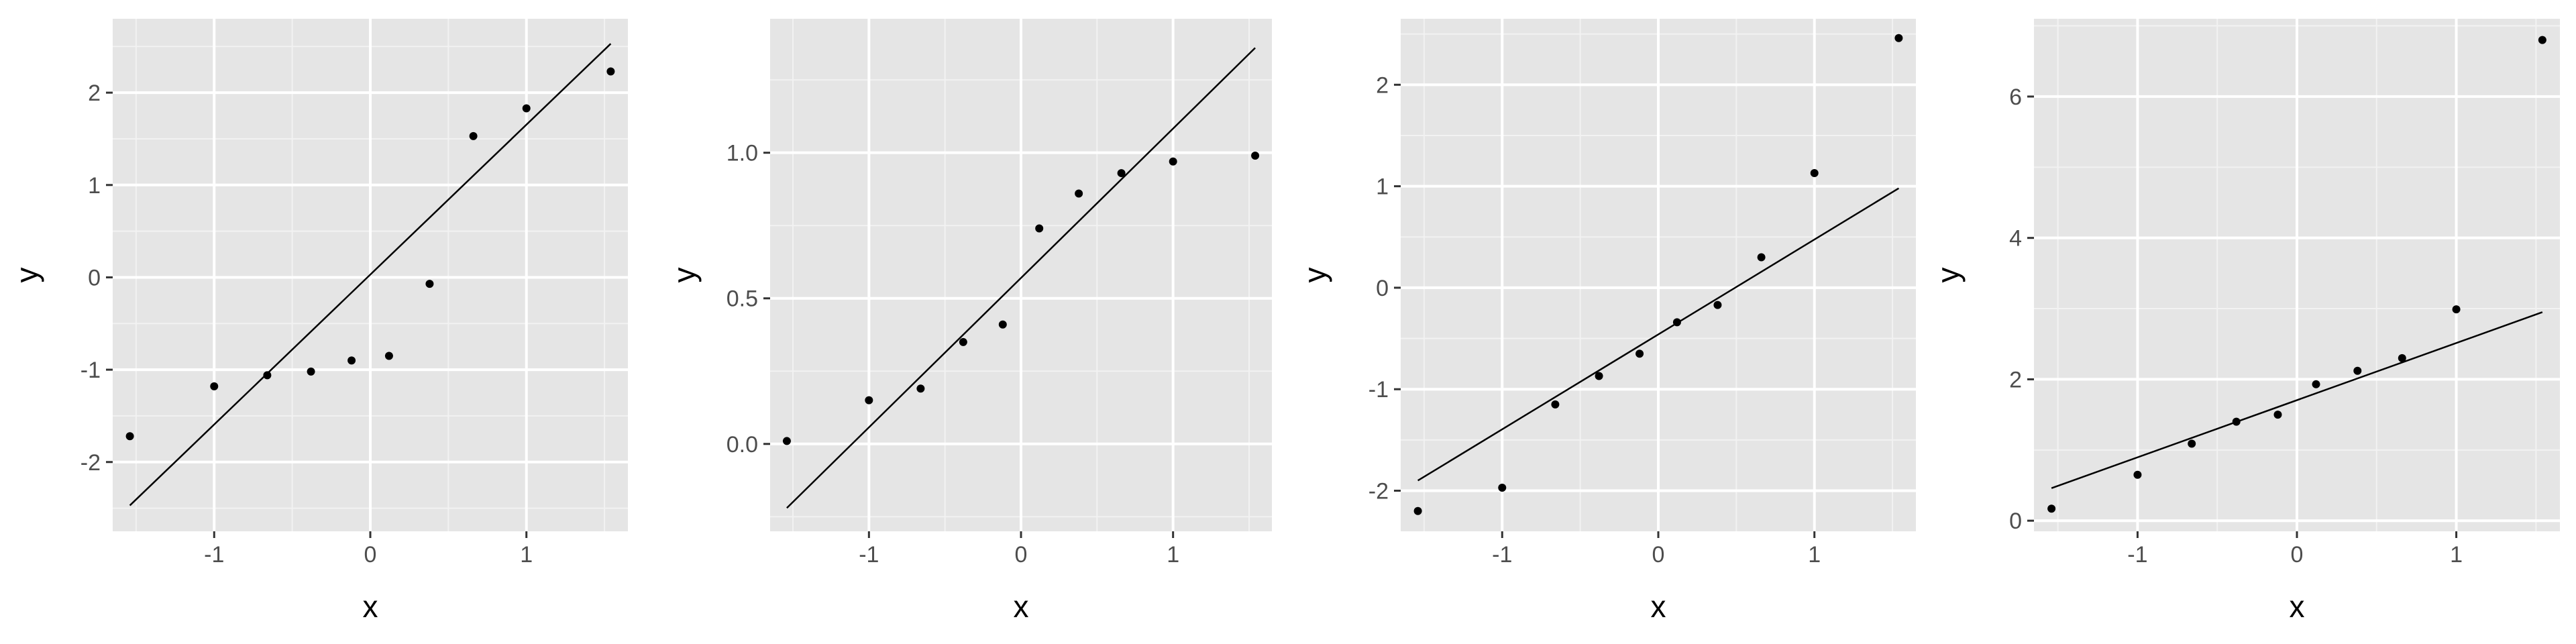 The height and width of the screenshot is (644, 2576). Describe the element at coordinates (2015, 97) in the screenshot. I see `y-tick-label: 6` at that location.